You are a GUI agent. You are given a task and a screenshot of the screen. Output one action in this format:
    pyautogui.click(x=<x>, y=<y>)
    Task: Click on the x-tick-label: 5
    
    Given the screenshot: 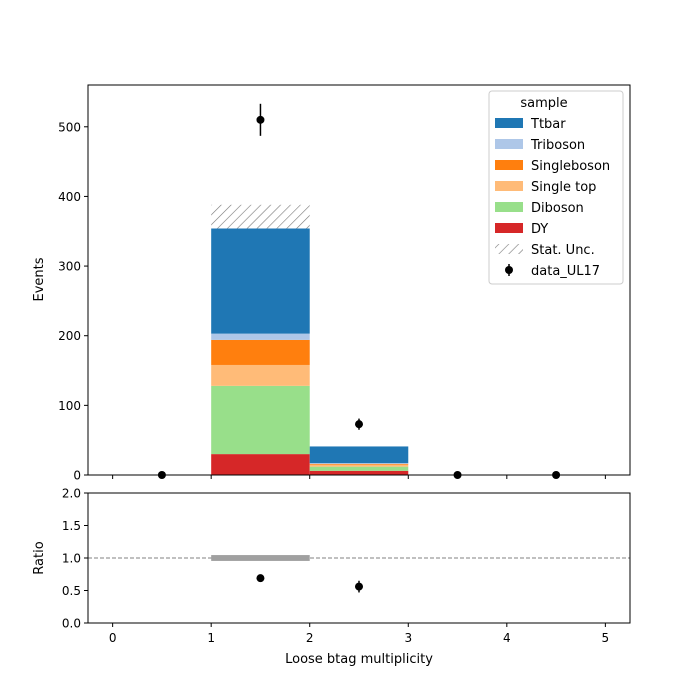 What is the action you would take?
    pyautogui.click(x=606, y=638)
    